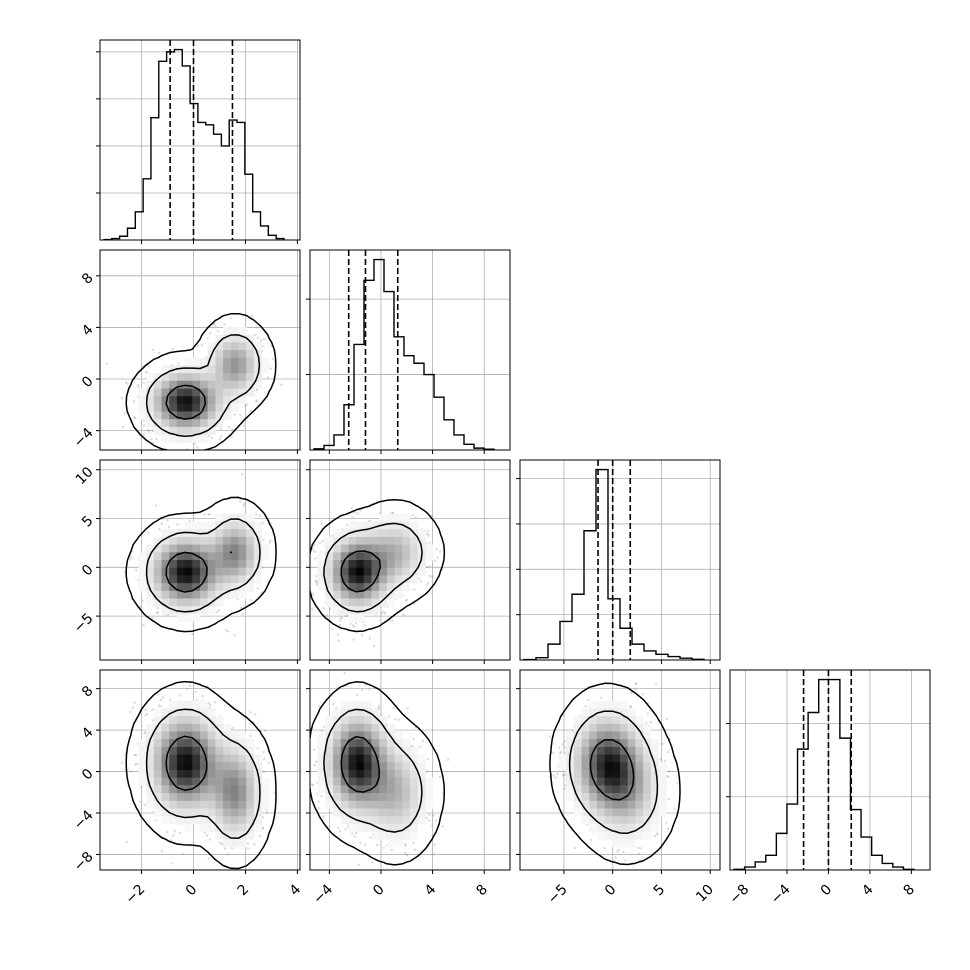 This screenshot has height=970, width=970. What do you see at coordinates (84, 438) in the screenshot?
I see `tick-label-y: −4` at bounding box center [84, 438].